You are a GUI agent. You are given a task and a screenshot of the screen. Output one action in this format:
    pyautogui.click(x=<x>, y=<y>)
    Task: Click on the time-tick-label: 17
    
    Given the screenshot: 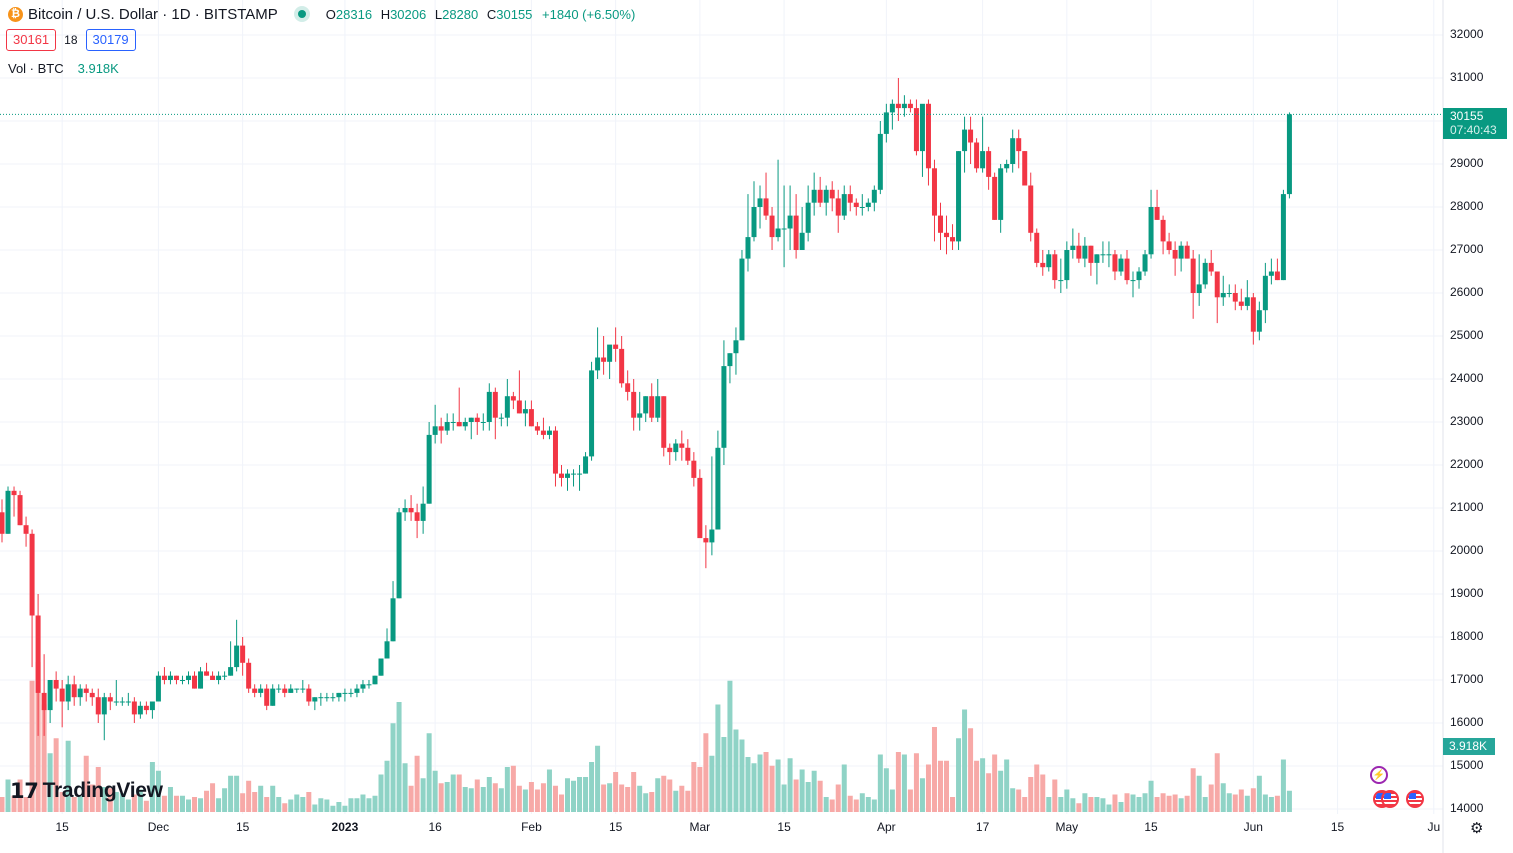 What is the action you would take?
    pyautogui.click(x=982, y=827)
    